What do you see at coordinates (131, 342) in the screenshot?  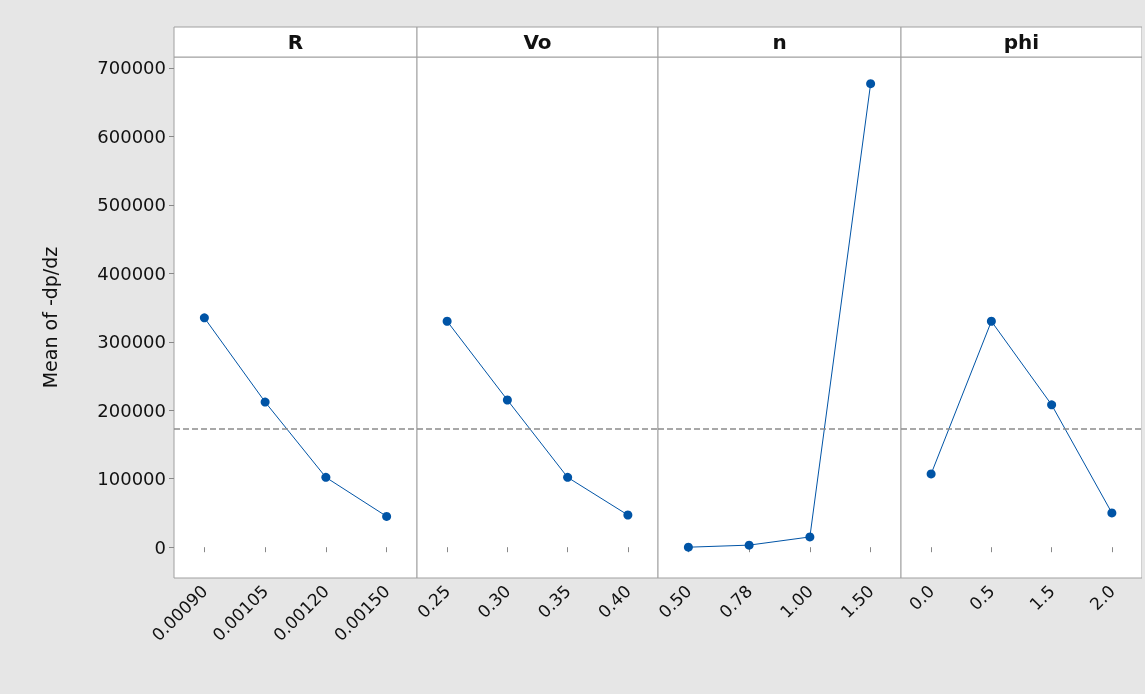 I see `y-tick-label: 300000` at bounding box center [131, 342].